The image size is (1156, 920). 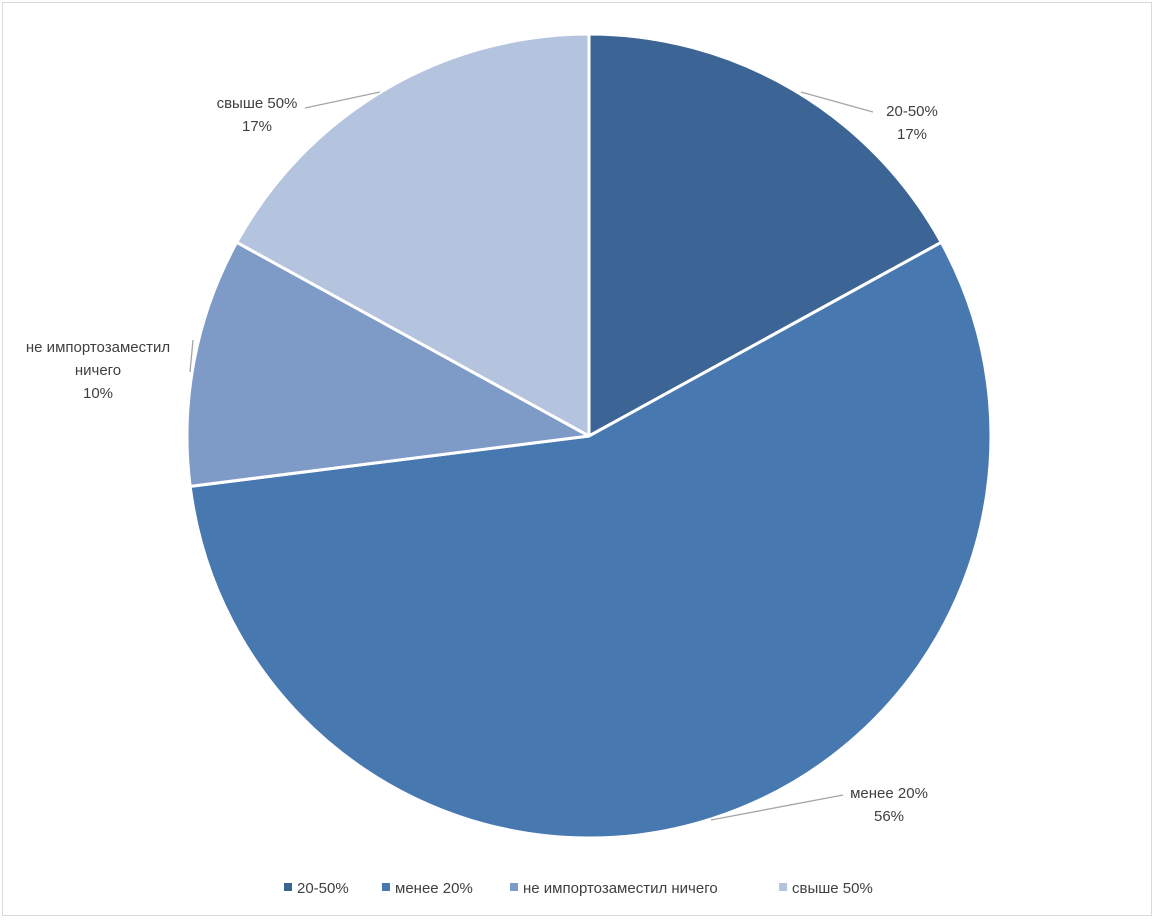 I want to click on legend-label-менее-20: менее 20%, so click(x=434, y=888).